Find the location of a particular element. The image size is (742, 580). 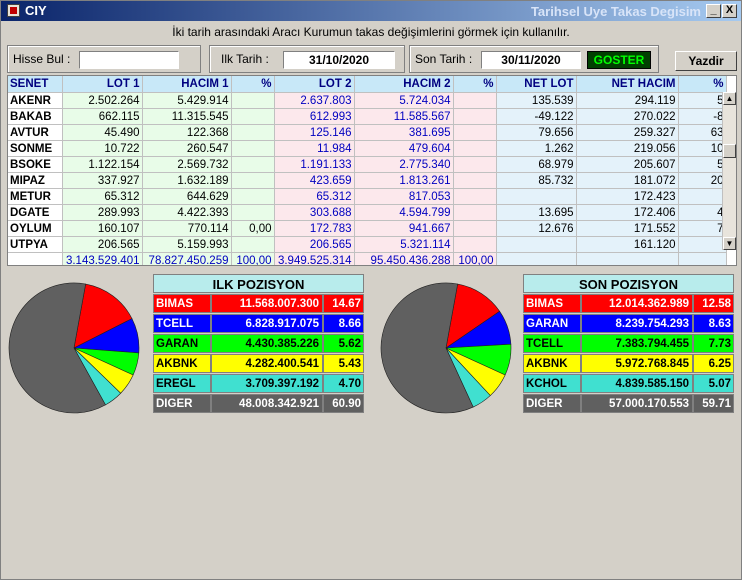

table-cell: 1.262 is located at coordinates (536, 148).